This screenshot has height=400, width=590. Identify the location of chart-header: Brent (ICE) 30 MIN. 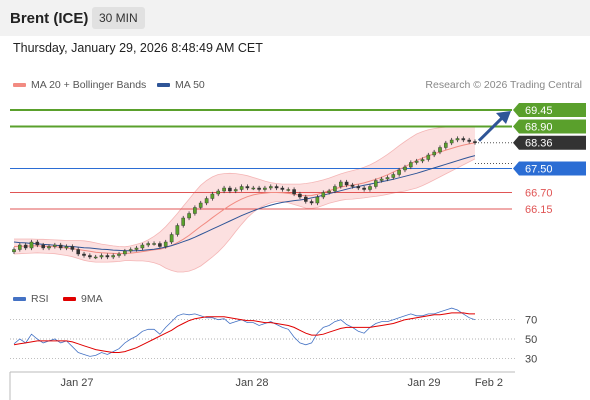
(295, 18).